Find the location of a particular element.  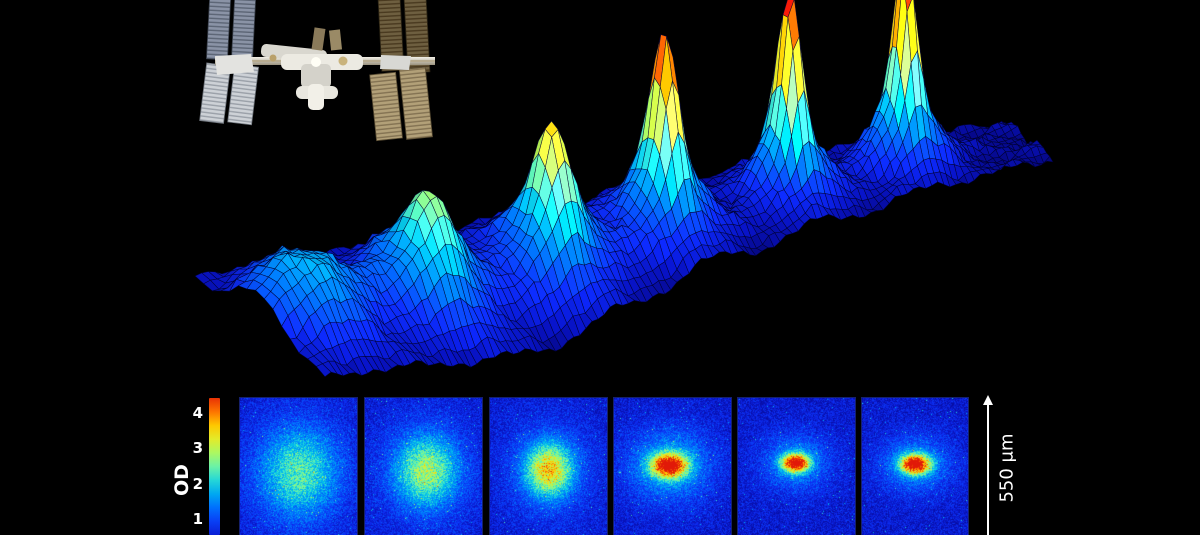

colorbar-tick-1: 1 is located at coordinates (197, 519).